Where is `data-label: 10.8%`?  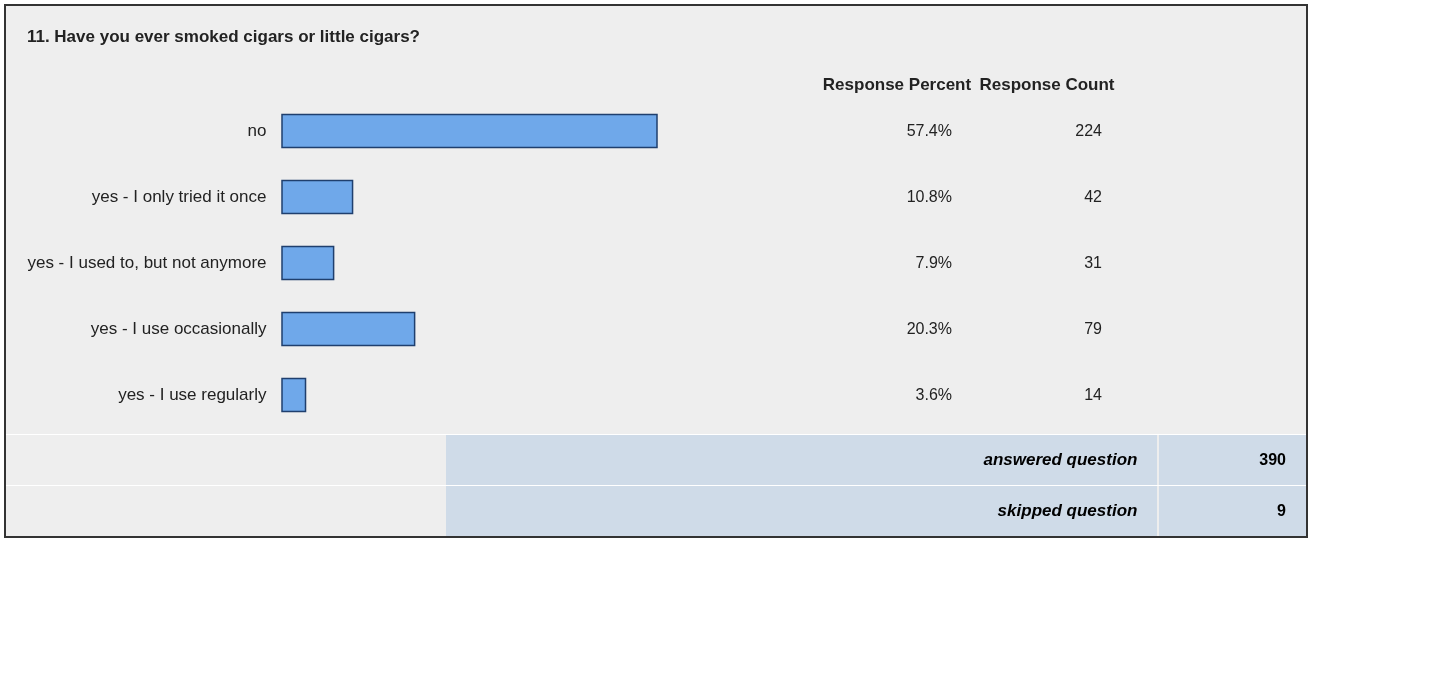 data-label: 10.8% is located at coordinates (929, 196).